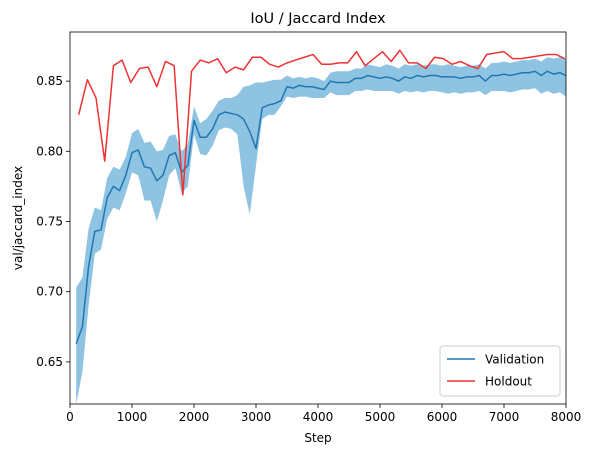  Describe the element at coordinates (442, 417) in the screenshot. I see `x-tick-label: 6000` at that location.